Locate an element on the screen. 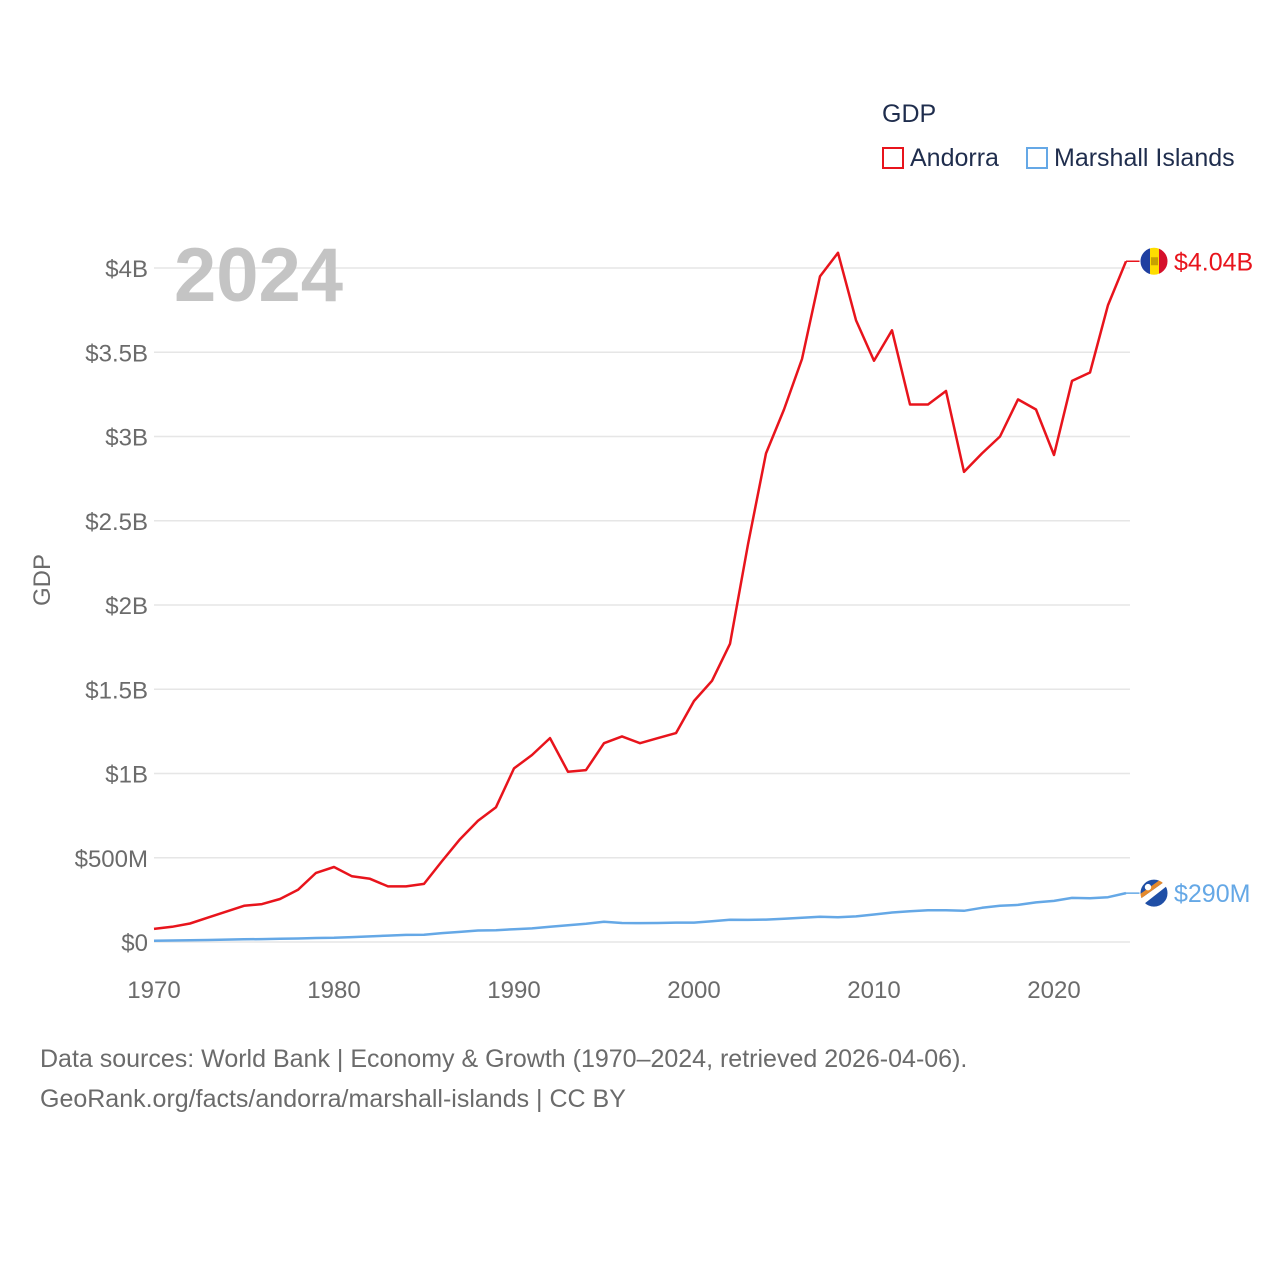 Image resolution: width=1280 pixels, height=1280 pixels. legend-item-marshall-islands: Marshall Islands is located at coordinates (1130, 158).